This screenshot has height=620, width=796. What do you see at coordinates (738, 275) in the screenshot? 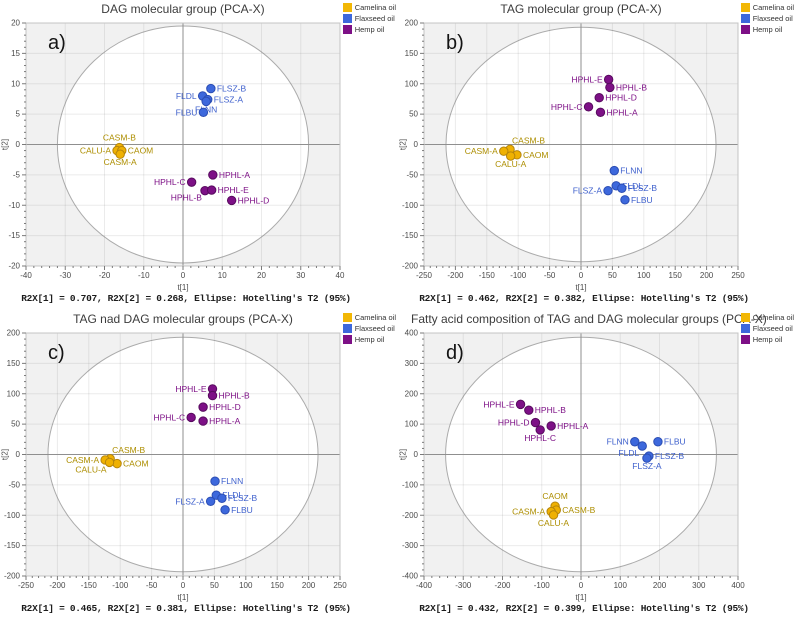
I see `x-tick-label: 250` at bounding box center [738, 275].